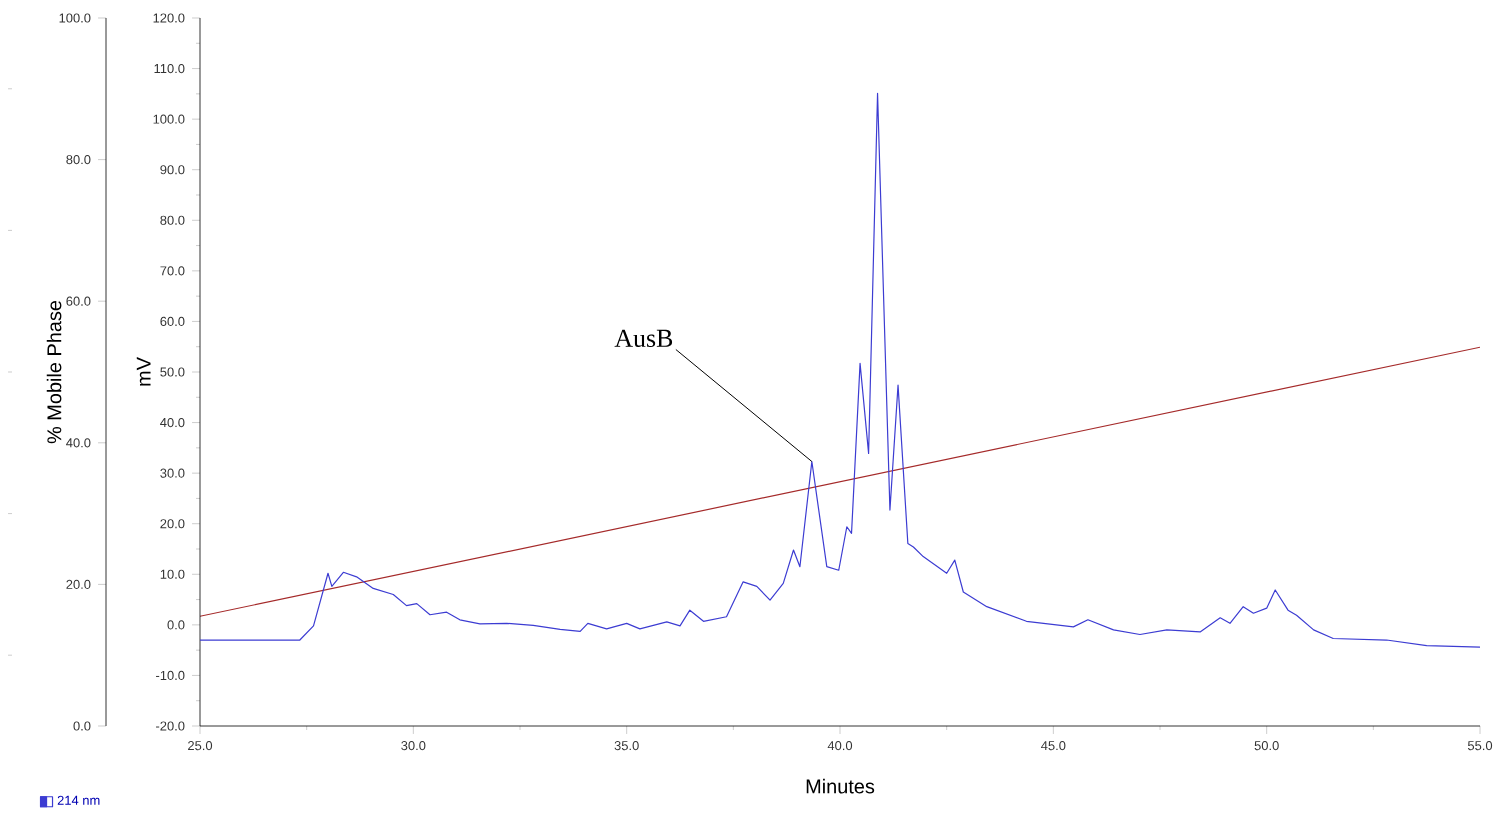 This screenshot has height=814, width=1500. What do you see at coordinates (143, 371) in the screenshot?
I see `y-axis-title: mV` at bounding box center [143, 371].